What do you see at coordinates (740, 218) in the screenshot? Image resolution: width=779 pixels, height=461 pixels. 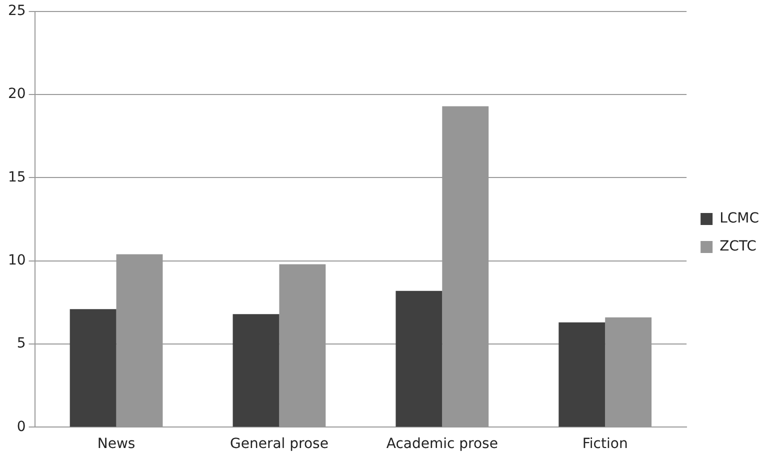 I see `legend-label: LCMC` at bounding box center [740, 218].